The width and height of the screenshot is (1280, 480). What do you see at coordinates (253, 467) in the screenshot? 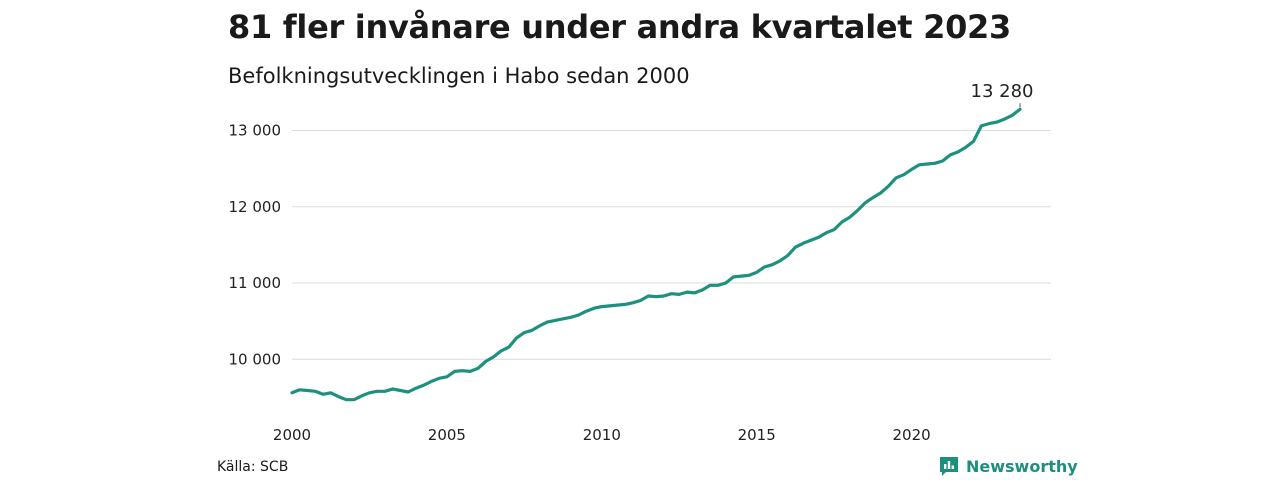
I see `source-label: Källa: SCB` at bounding box center [253, 467].